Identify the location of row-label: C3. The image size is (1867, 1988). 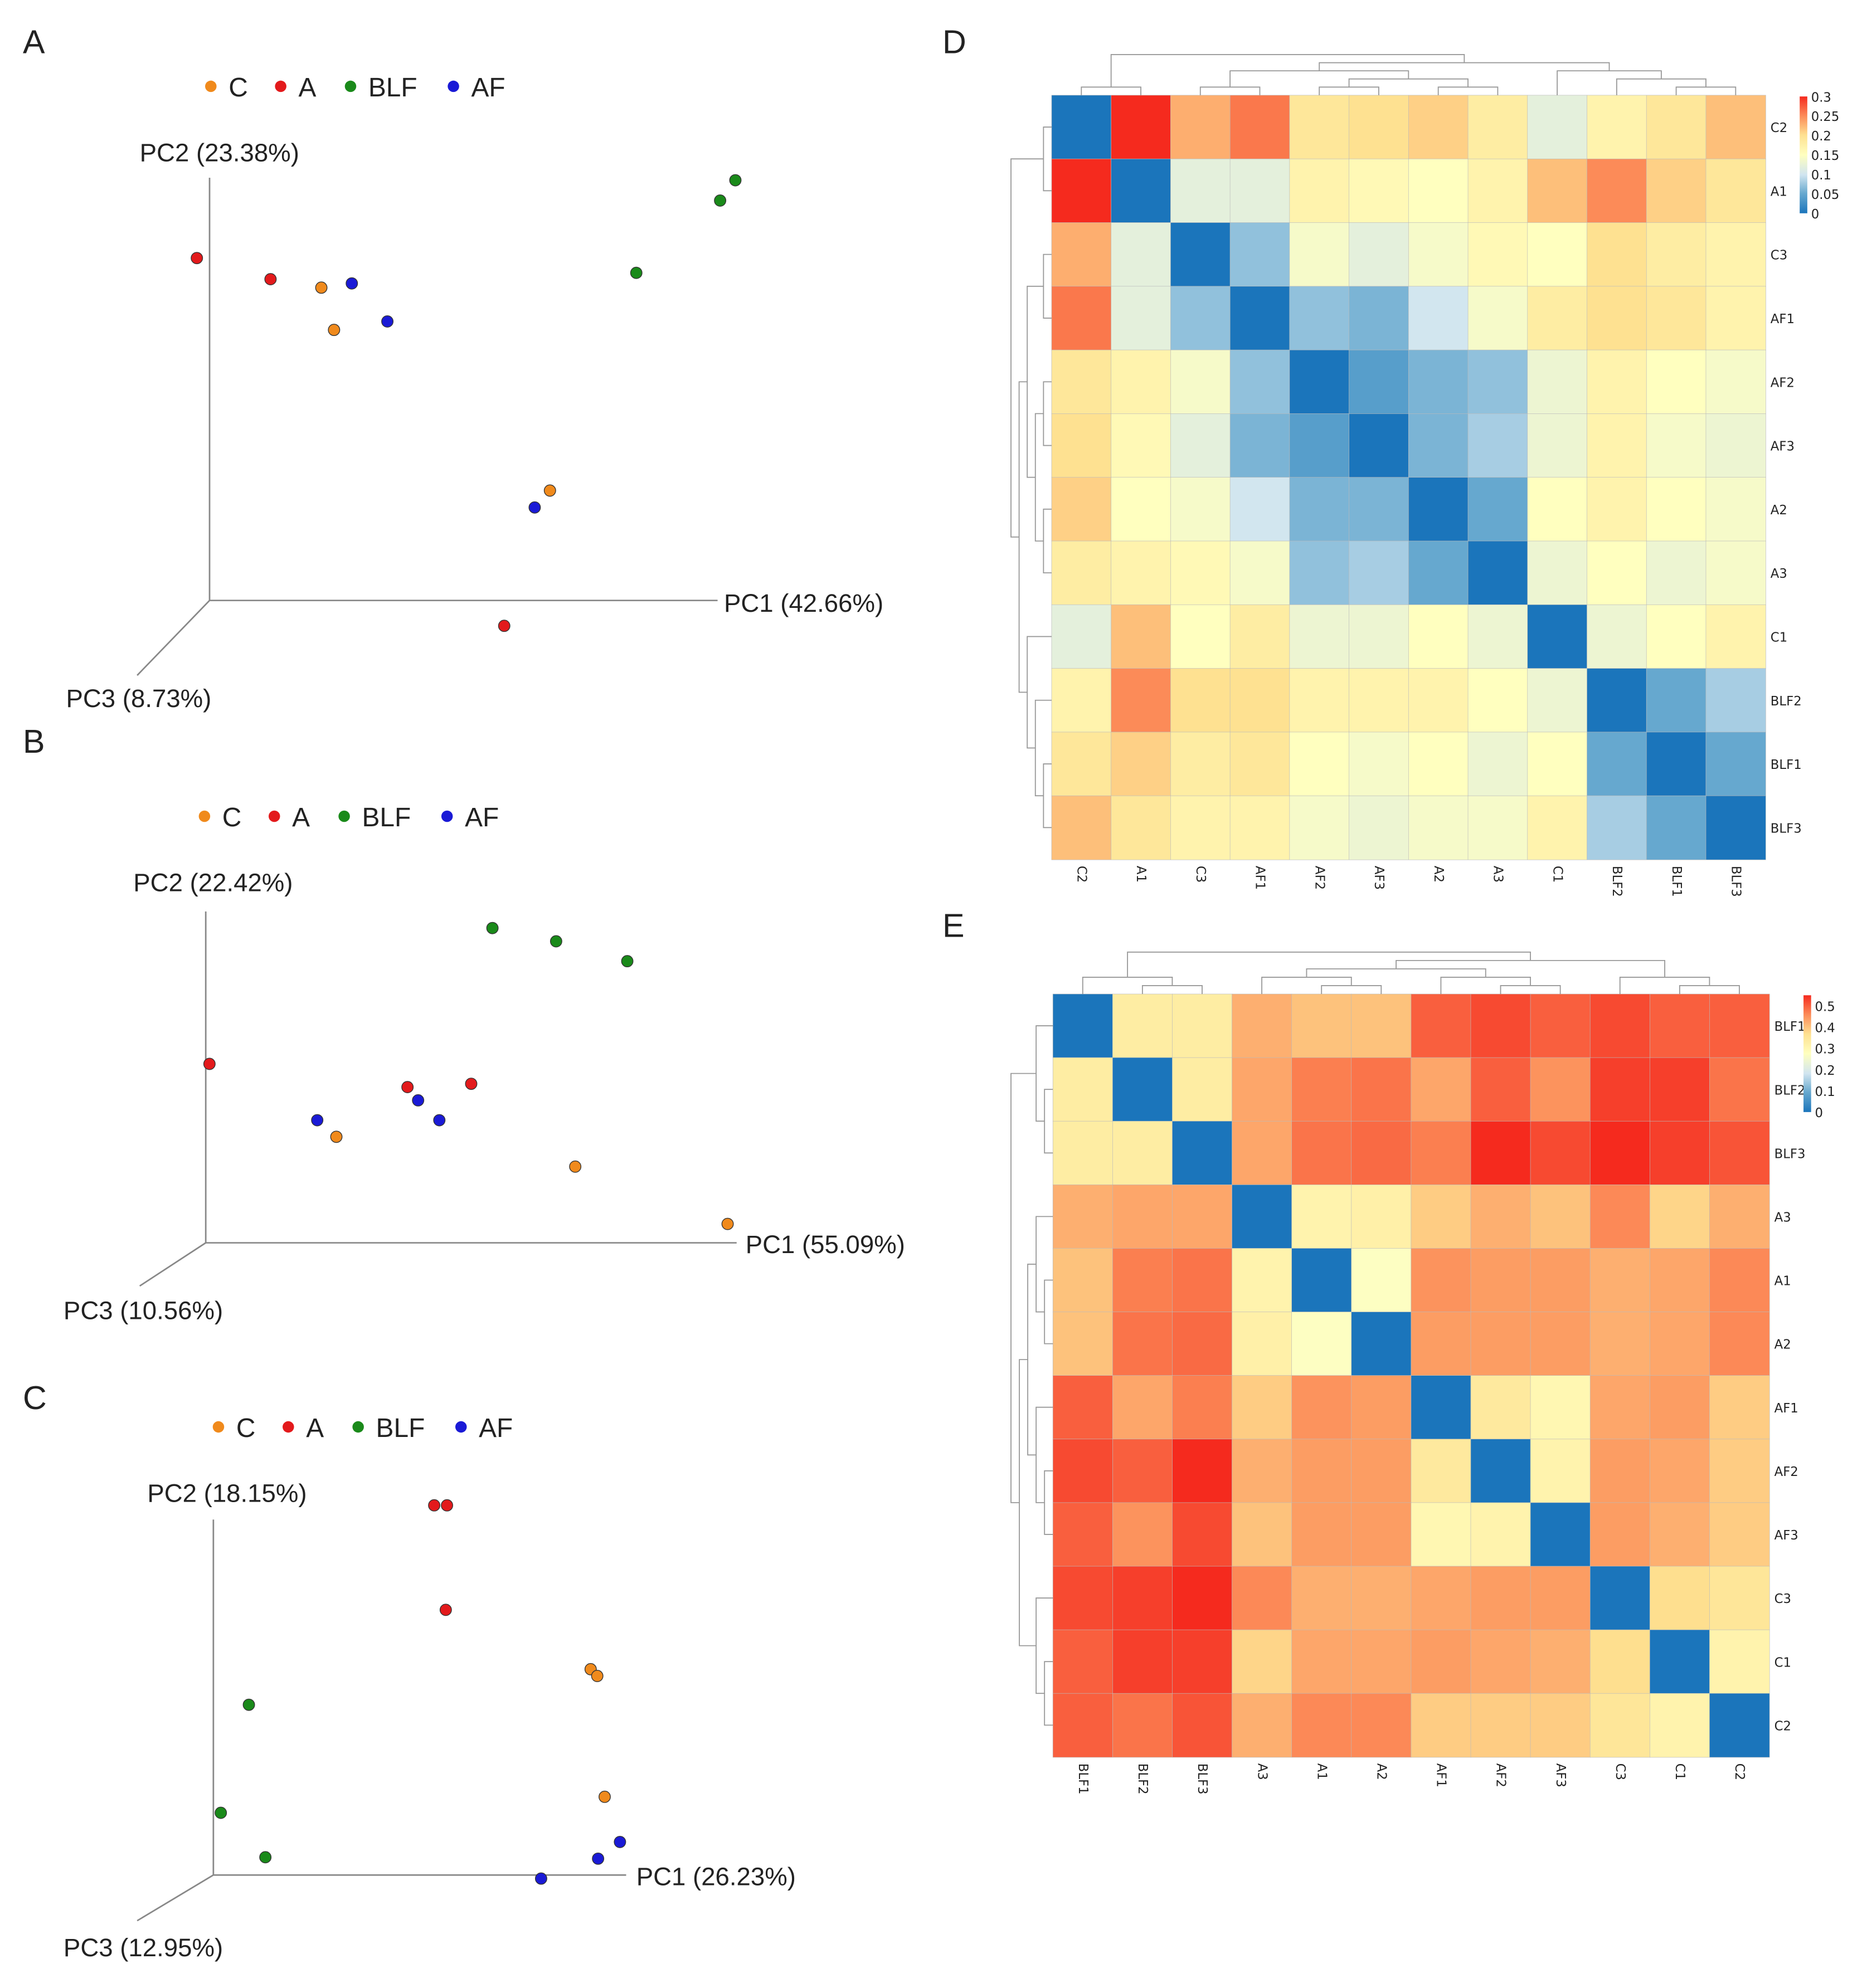
(1779, 255).